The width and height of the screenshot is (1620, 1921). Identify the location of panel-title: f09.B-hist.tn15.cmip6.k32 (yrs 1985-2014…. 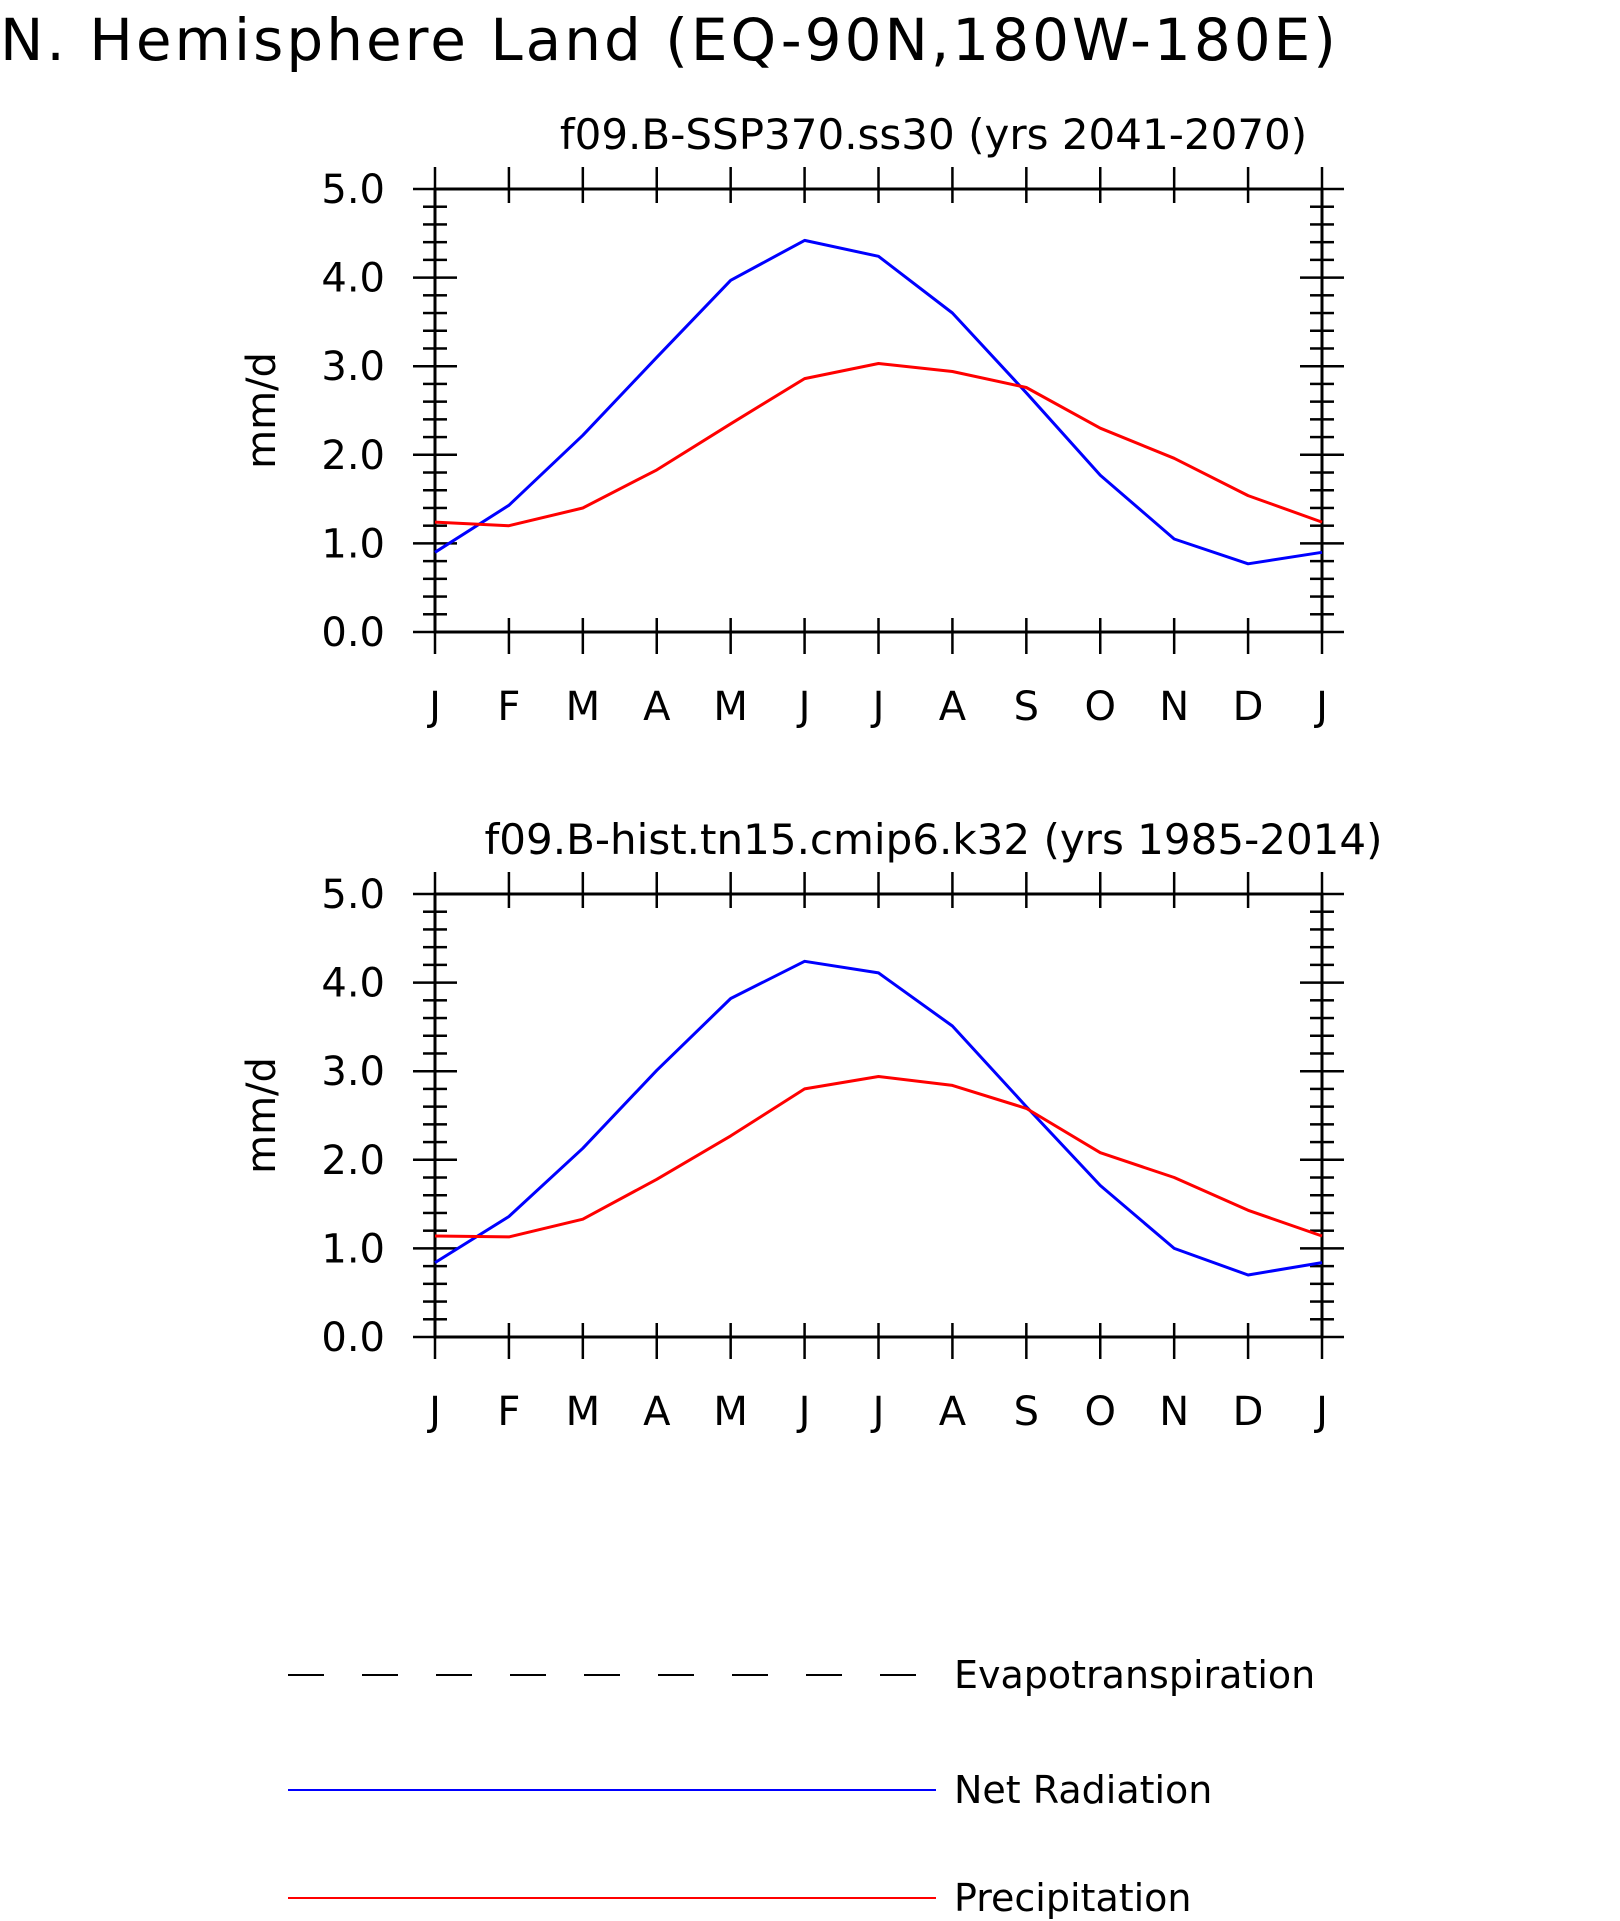
(934, 839).